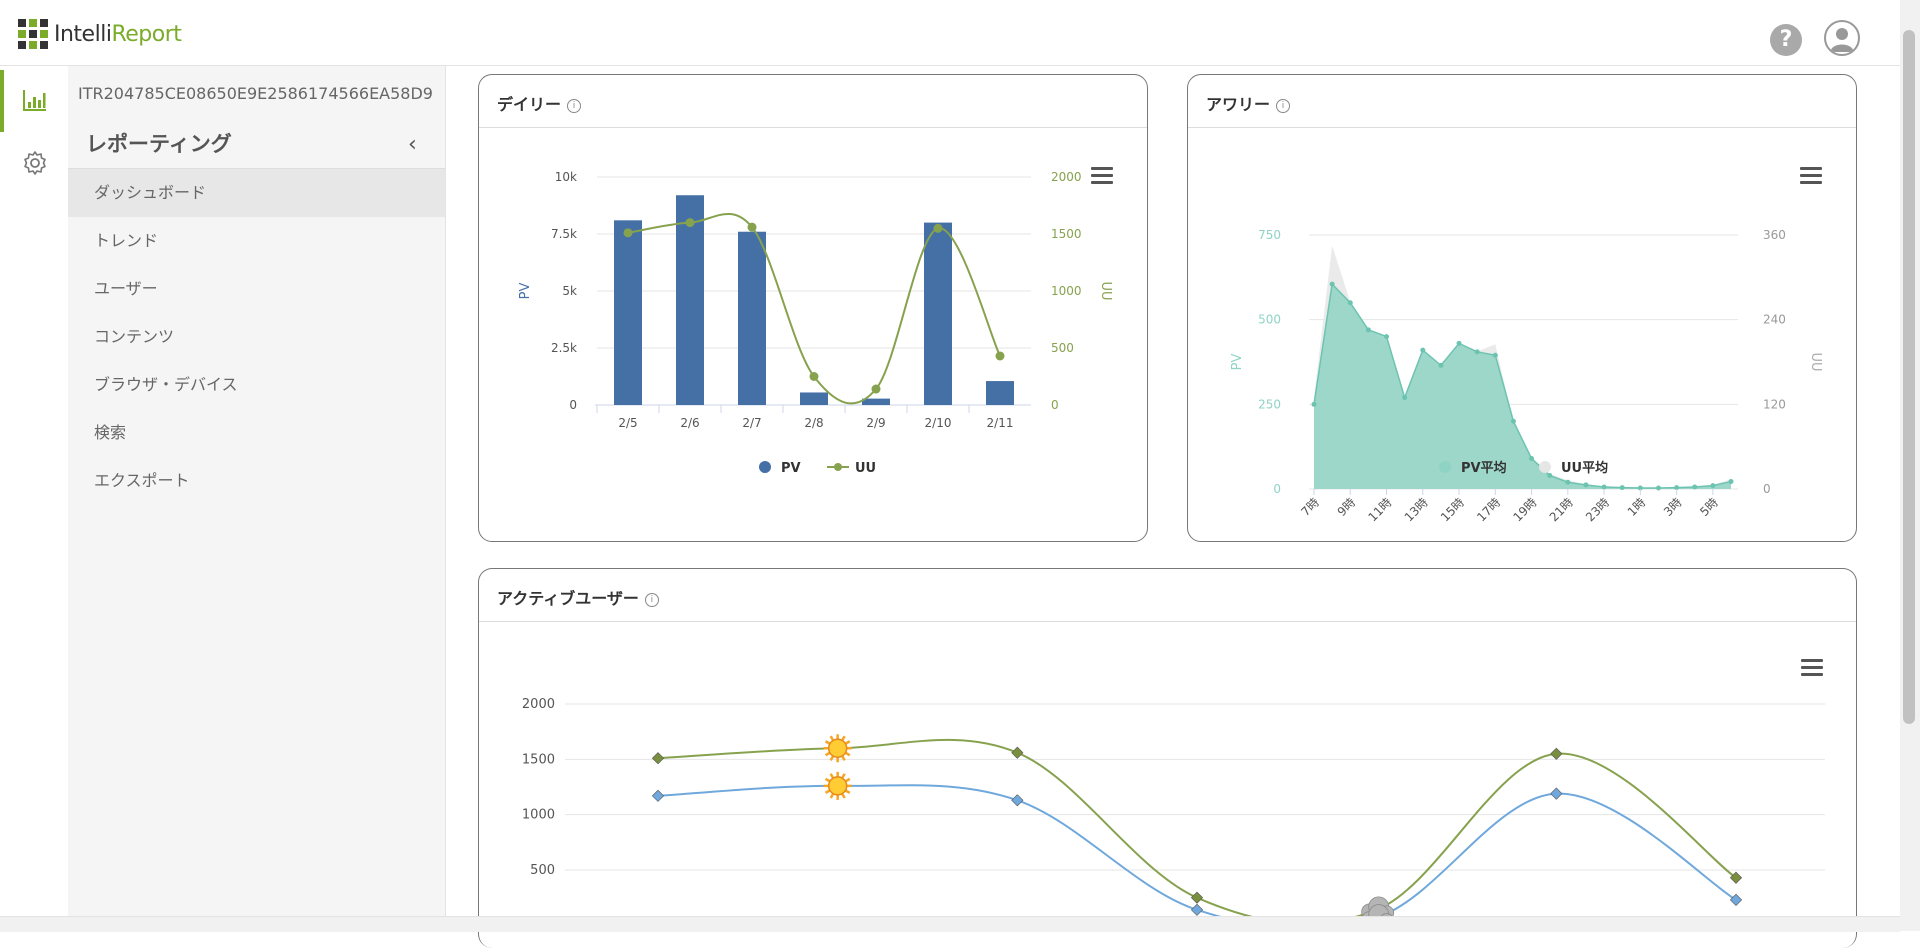 This screenshot has width=1920, height=948. Describe the element at coordinates (791, 468) in the screenshot. I see `legend-pv-label: PV` at that location.